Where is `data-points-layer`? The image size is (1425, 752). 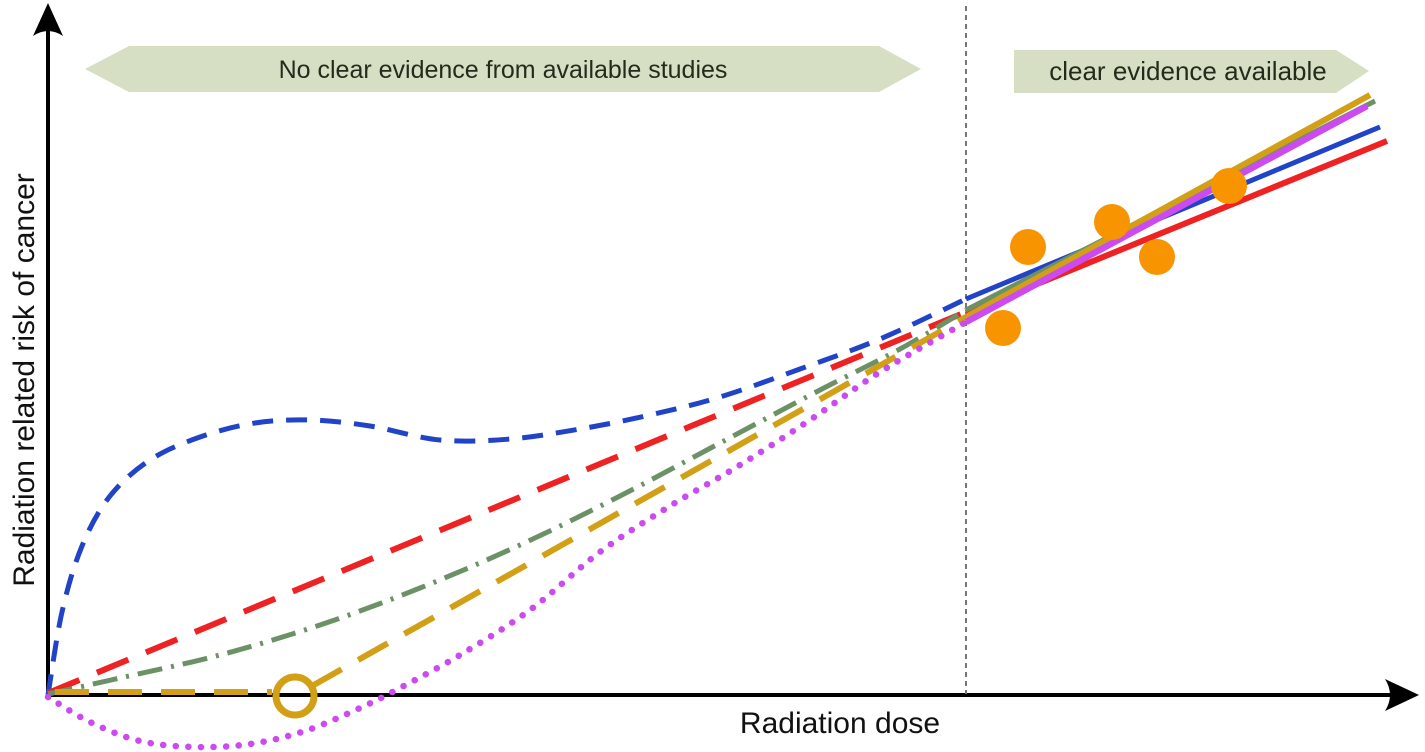
data-points-layer is located at coordinates (1116, 257).